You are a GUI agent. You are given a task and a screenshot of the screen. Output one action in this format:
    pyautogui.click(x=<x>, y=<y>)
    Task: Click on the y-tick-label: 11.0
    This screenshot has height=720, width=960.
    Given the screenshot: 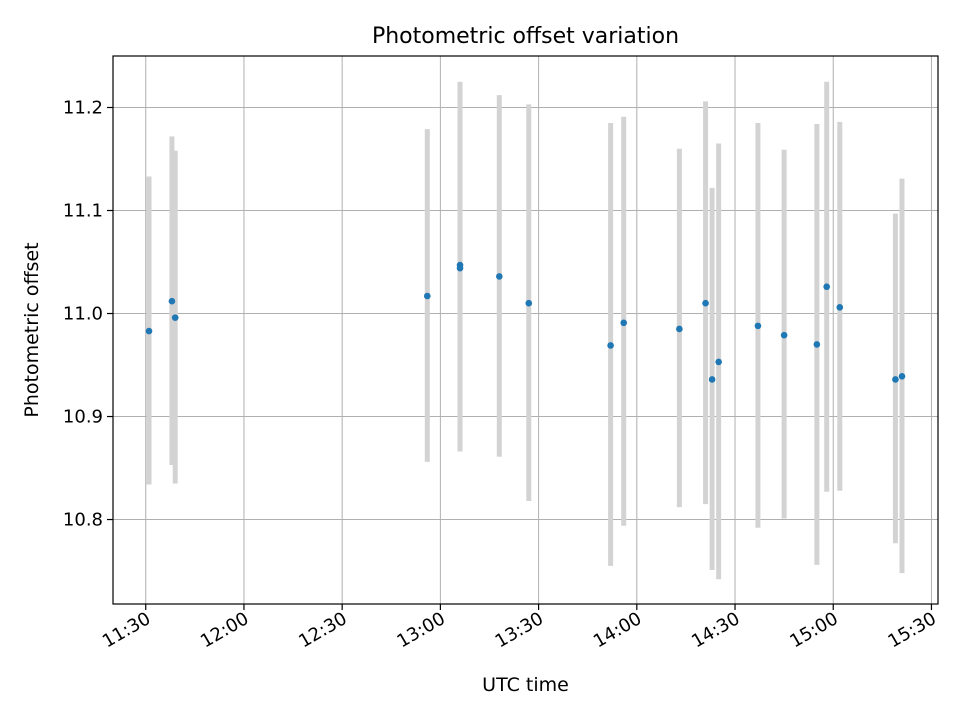 What is the action you would take?
    pyautogui.click(x=83, y=314)
    